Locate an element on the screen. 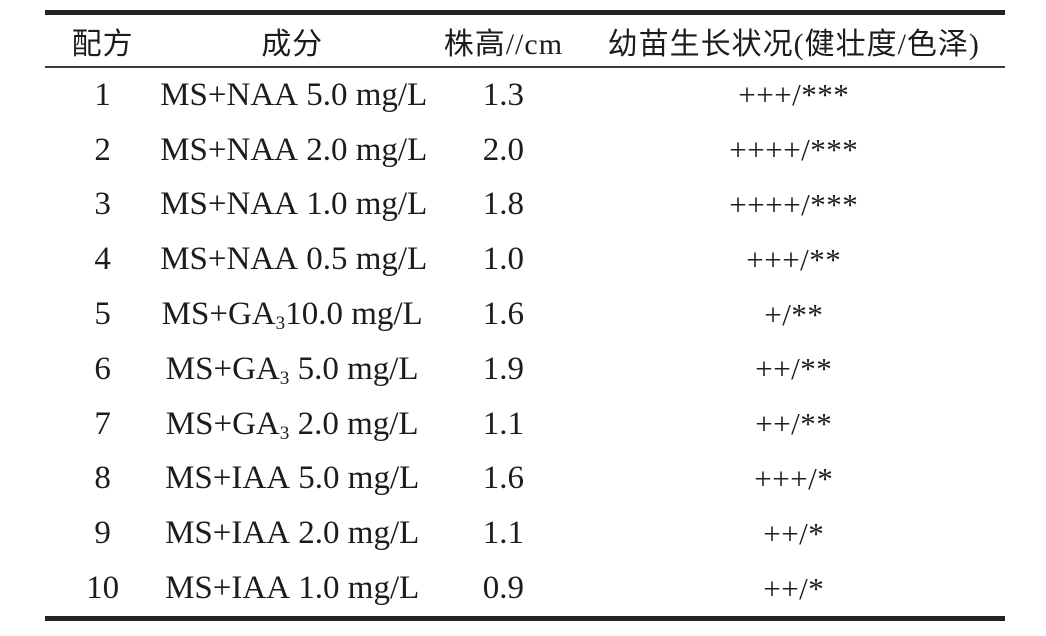 Image resolution: width=1046 pixels, height=636 pixels. component-cell: MS+NAA 5.0 mg/L is located at coordinates (294, 95).